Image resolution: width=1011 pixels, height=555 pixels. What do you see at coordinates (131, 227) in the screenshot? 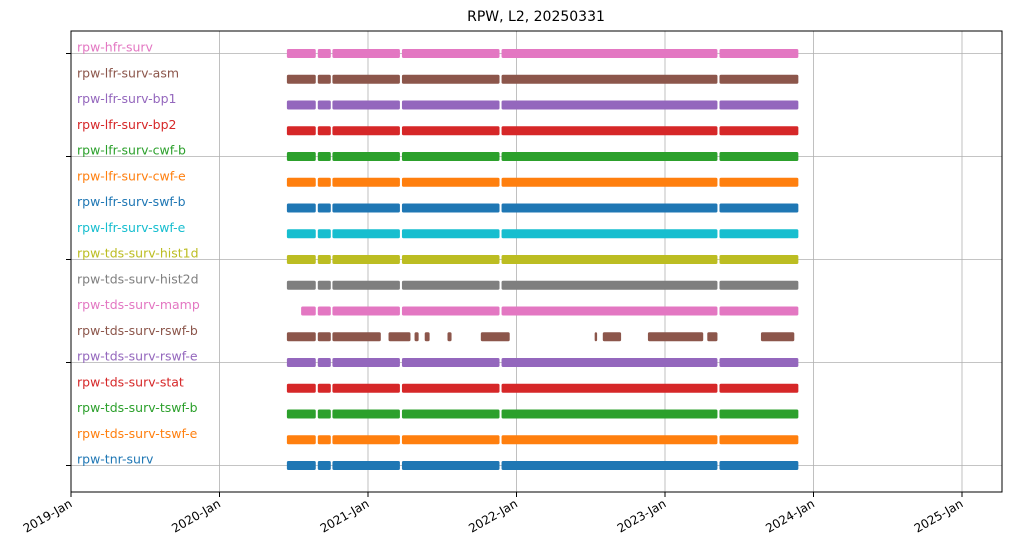
I see `series-label: rpw-lfr-surv-swf-e` at bounding box center [131, 227].